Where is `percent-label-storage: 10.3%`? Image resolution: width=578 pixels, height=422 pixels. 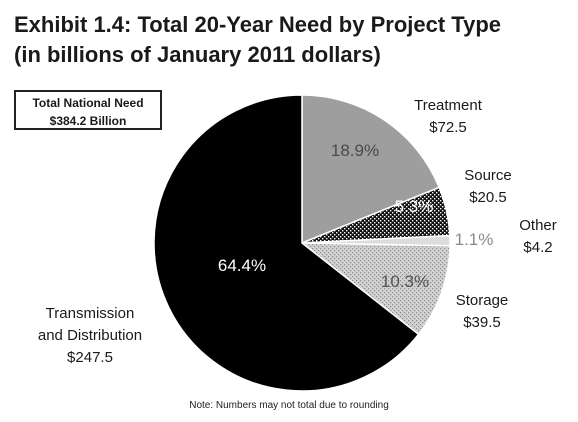 percent-label-storage: 10.3% is located at coordinates (405, 281).